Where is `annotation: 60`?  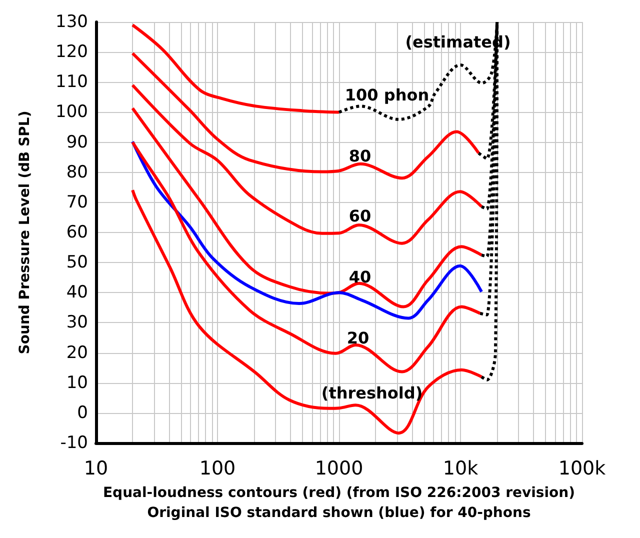 annotation: 60 is located at coordinates (360, 216).